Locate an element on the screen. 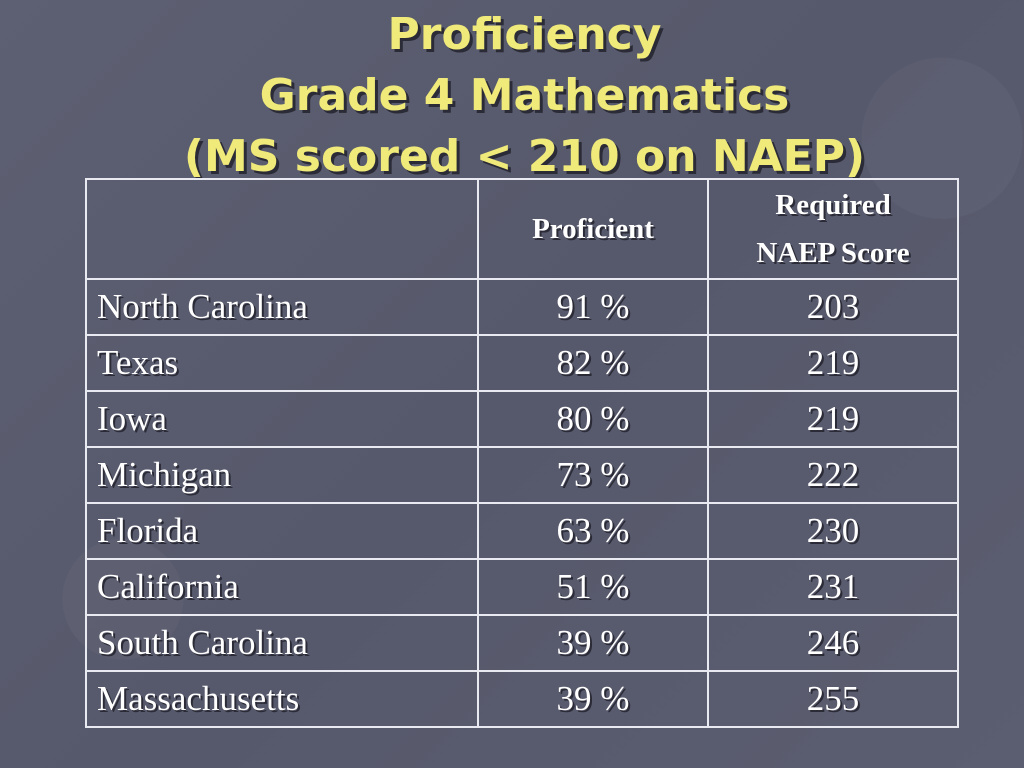  state-name-cell: Massachusetts is located at coordinates (282, 699).